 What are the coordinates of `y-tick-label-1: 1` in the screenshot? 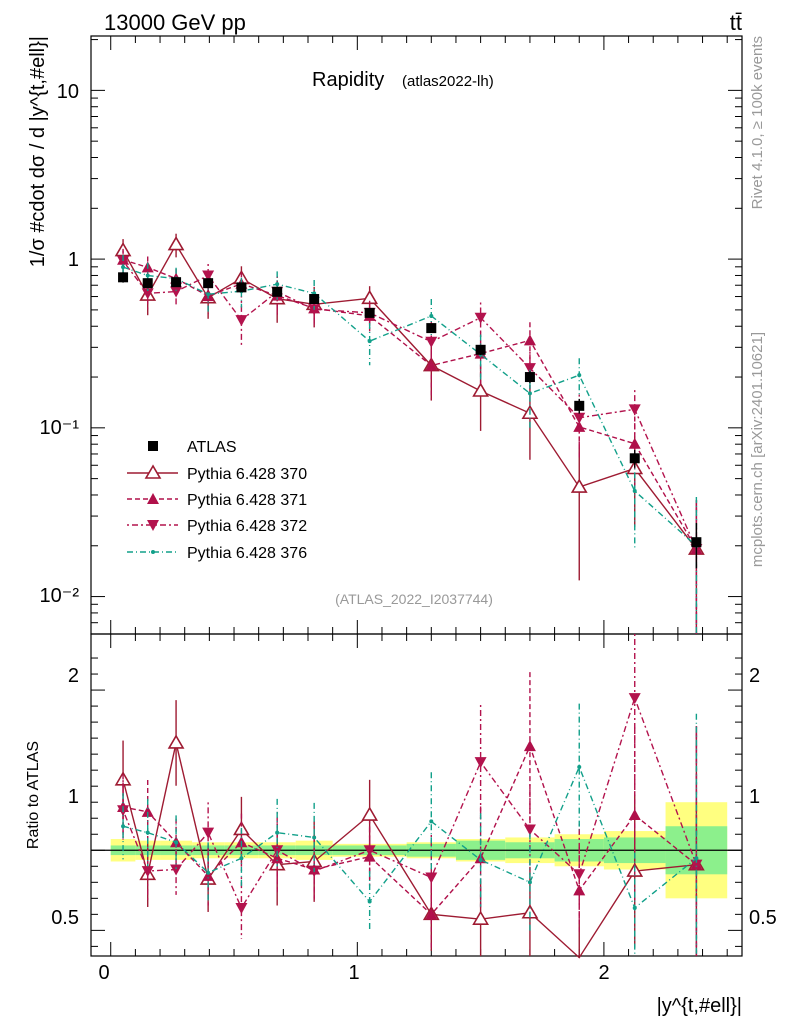 It's located at (73, 260).